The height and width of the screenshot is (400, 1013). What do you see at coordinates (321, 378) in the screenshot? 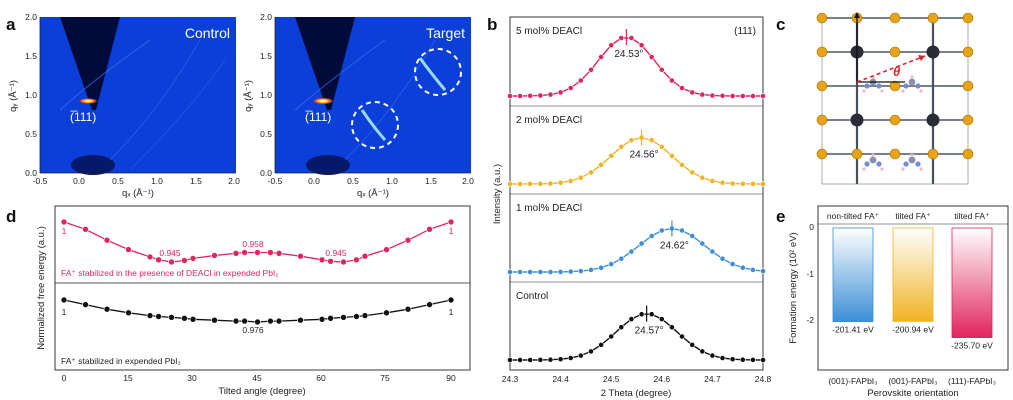
I see `tick: 60` at bounding box center [321, 378].